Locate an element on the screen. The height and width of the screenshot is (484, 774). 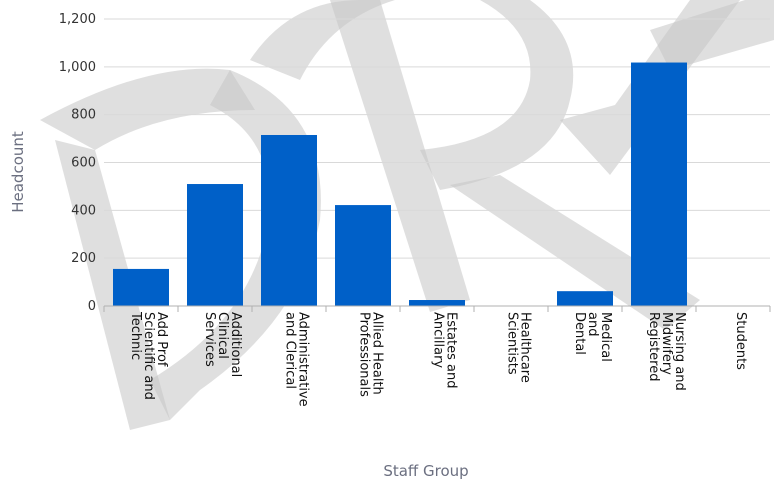
x-category-label-line: Services is located at coordinates (209, 339).